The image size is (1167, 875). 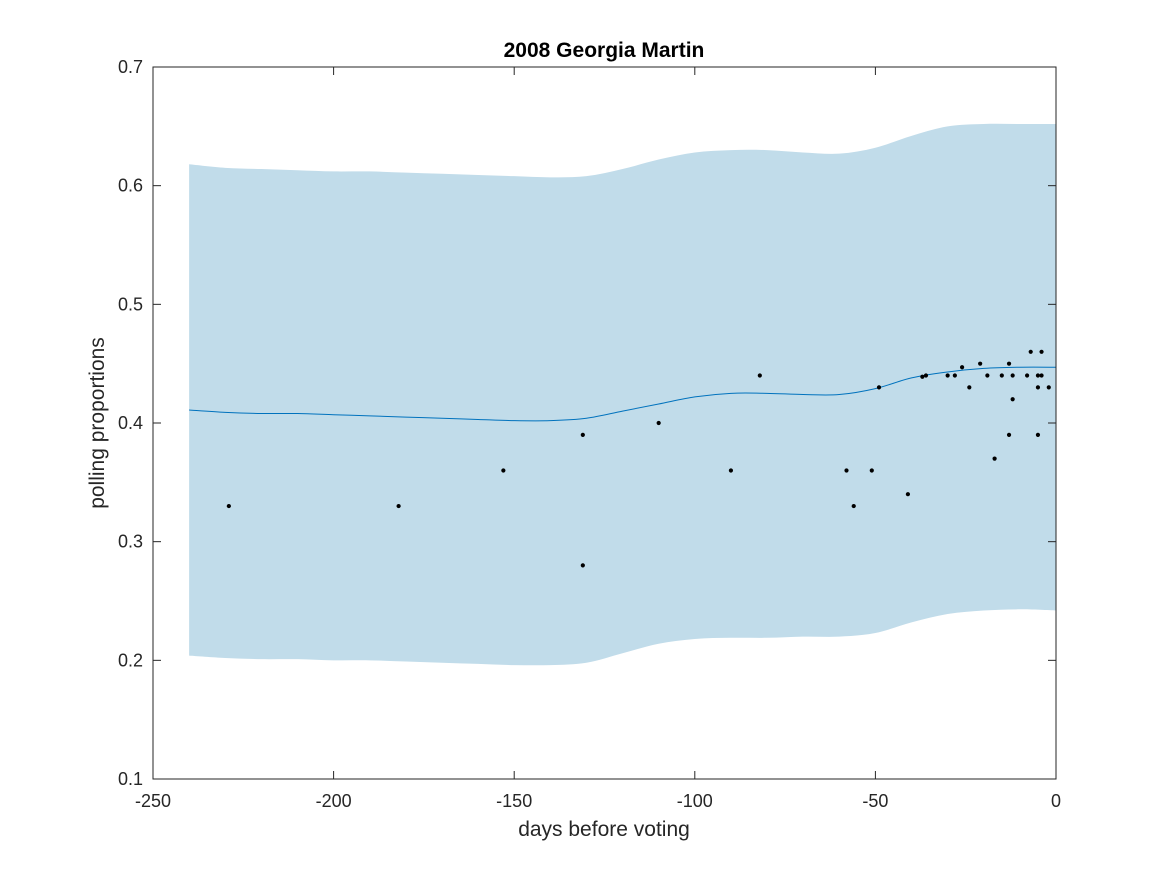 I want to click on y-tick-label: 0.7, so click(x=130, y=67).